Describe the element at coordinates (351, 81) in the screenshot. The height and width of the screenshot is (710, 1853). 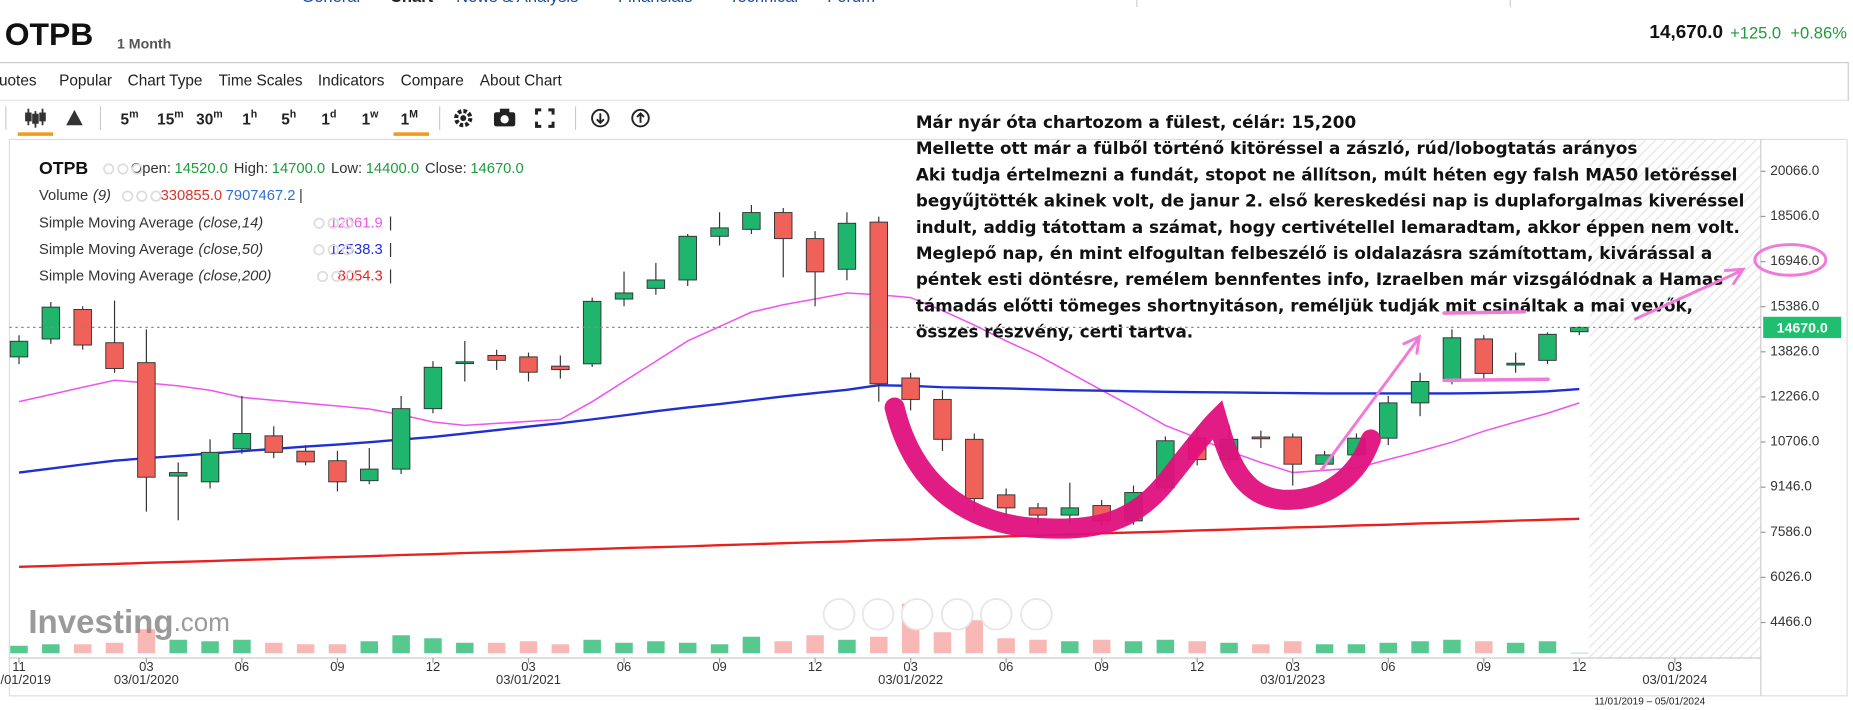
I see `menu-item: Indicators` at that location.